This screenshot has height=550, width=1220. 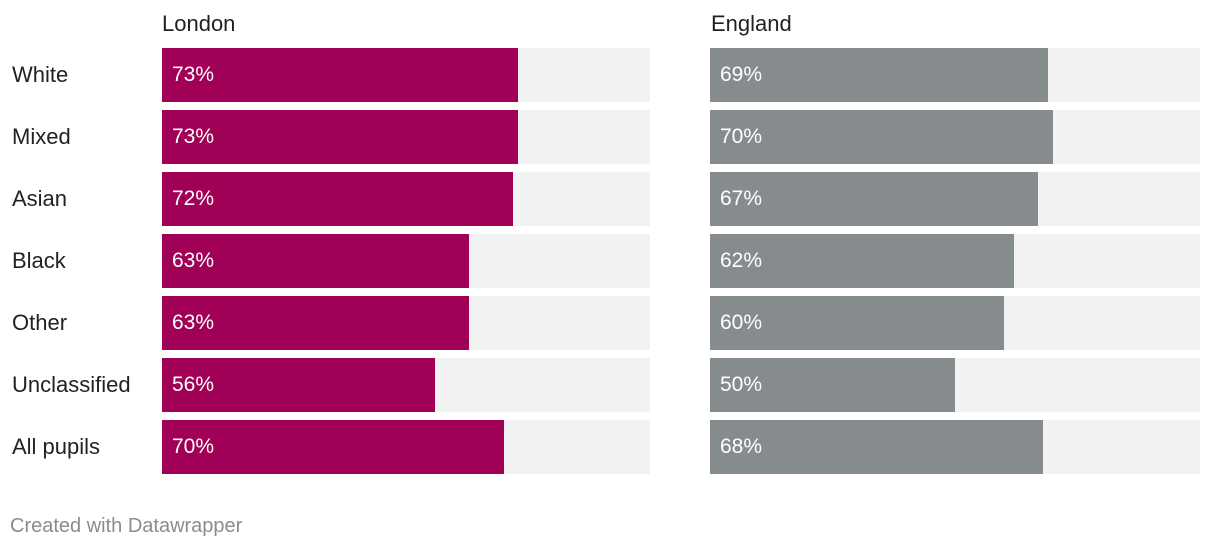 What do you see at coordinates (741, 74) in the screenshot?
I see `bar-value-label: 69%` at bounding box center [741, 74].